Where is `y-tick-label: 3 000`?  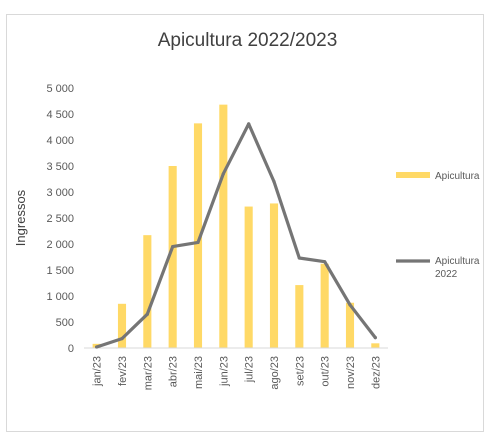 y-tick-label: 3 000 is located at coordinates (60, 193).